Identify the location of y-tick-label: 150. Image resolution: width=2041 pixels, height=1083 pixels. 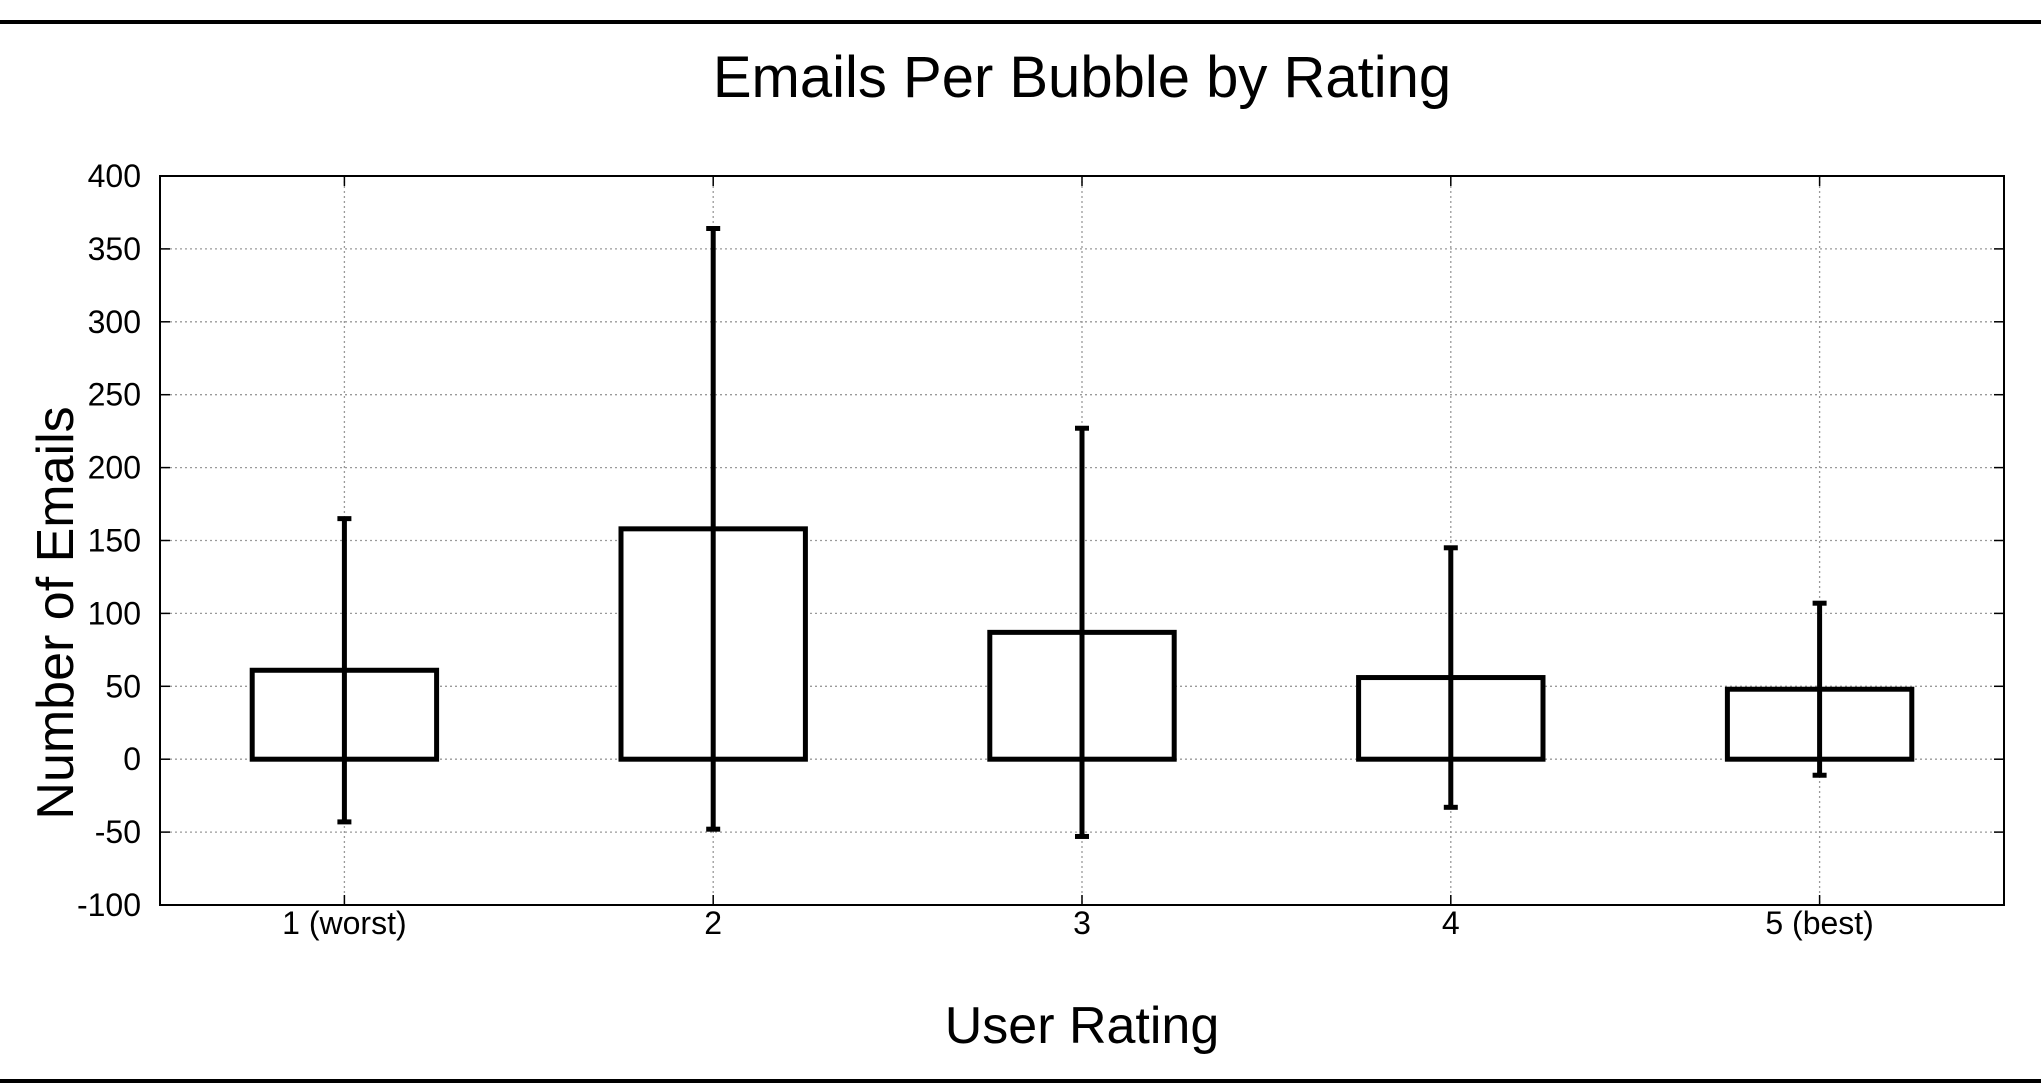
(114, 541).